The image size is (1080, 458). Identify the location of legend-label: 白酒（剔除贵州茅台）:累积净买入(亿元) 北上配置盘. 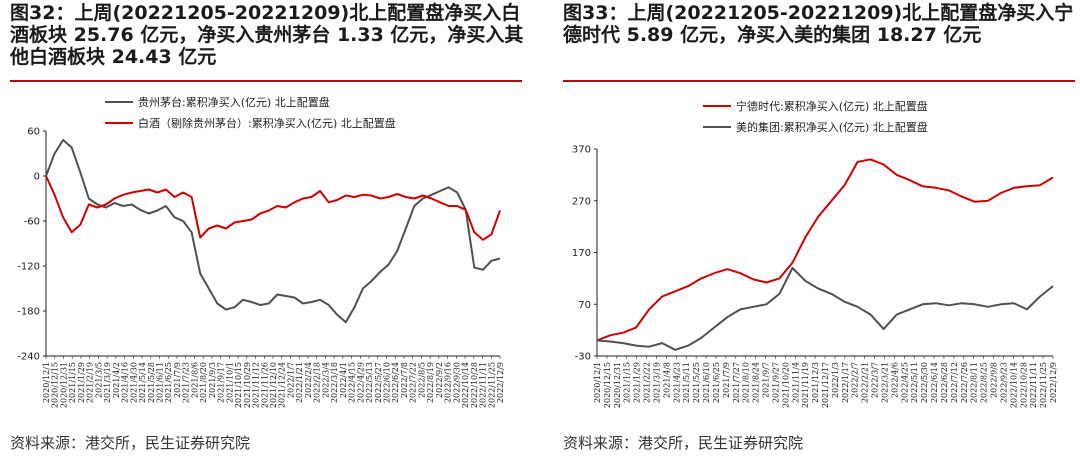
(267, 123).